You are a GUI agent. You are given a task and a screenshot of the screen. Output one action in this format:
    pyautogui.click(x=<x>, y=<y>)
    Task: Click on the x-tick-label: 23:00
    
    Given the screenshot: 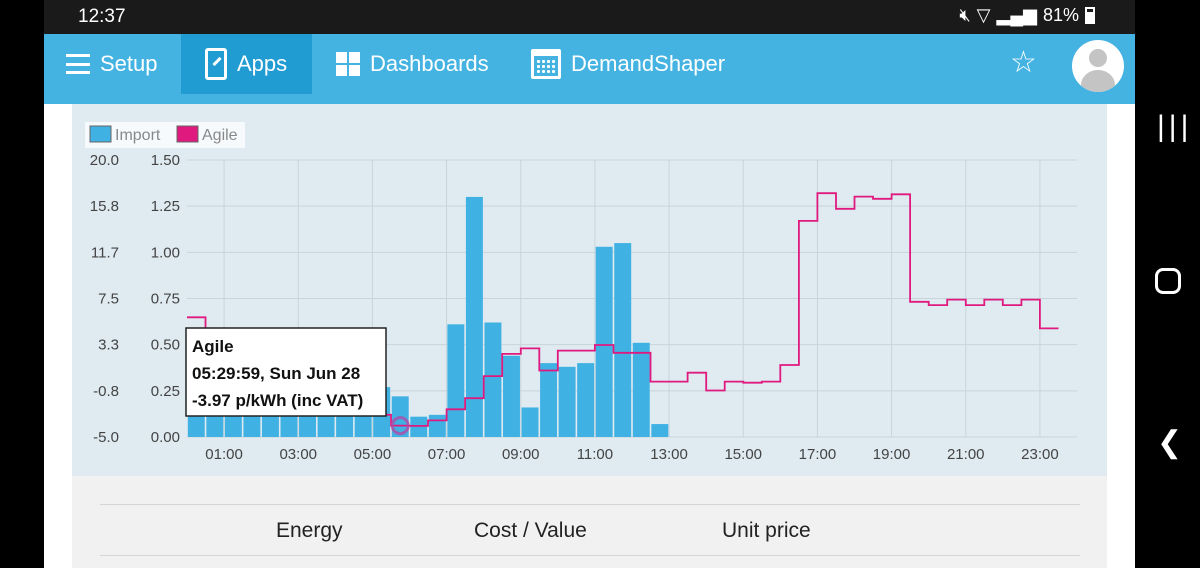 What is the action you would take?
    pyautogui.click(x=1040, y=454)
    